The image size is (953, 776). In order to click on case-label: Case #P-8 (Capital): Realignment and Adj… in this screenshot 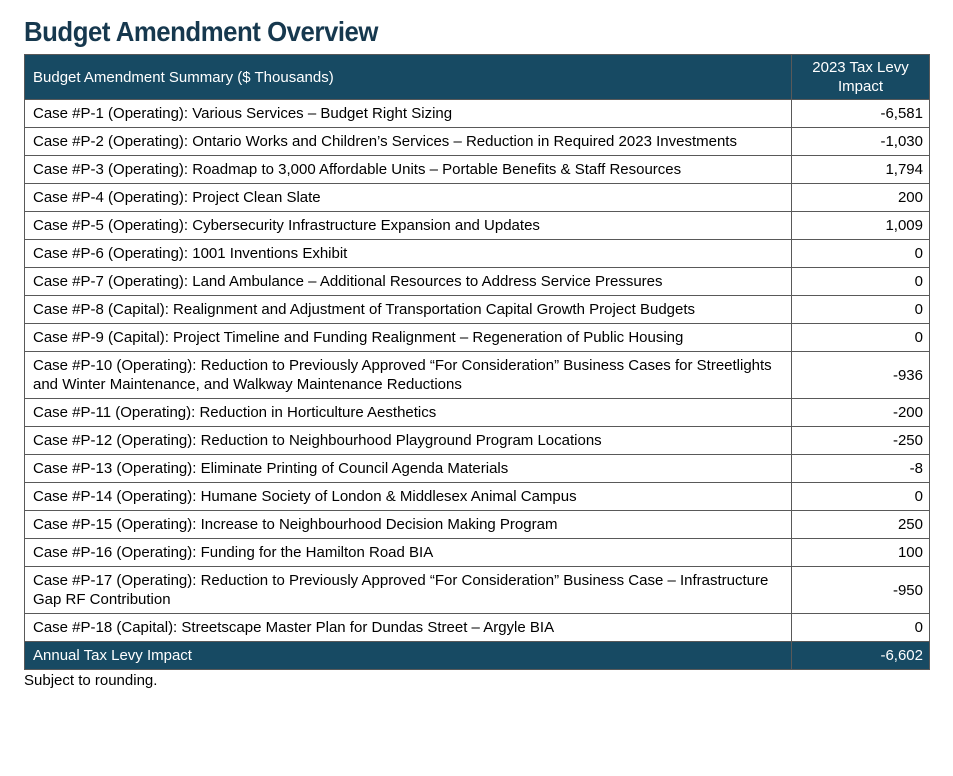, I will do `click(408, 309)`.